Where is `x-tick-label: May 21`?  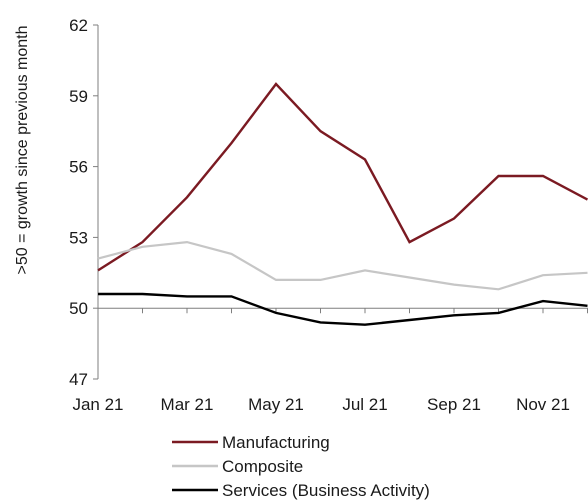 x-tick-label: May 21 is located at coordinates (276, 404).